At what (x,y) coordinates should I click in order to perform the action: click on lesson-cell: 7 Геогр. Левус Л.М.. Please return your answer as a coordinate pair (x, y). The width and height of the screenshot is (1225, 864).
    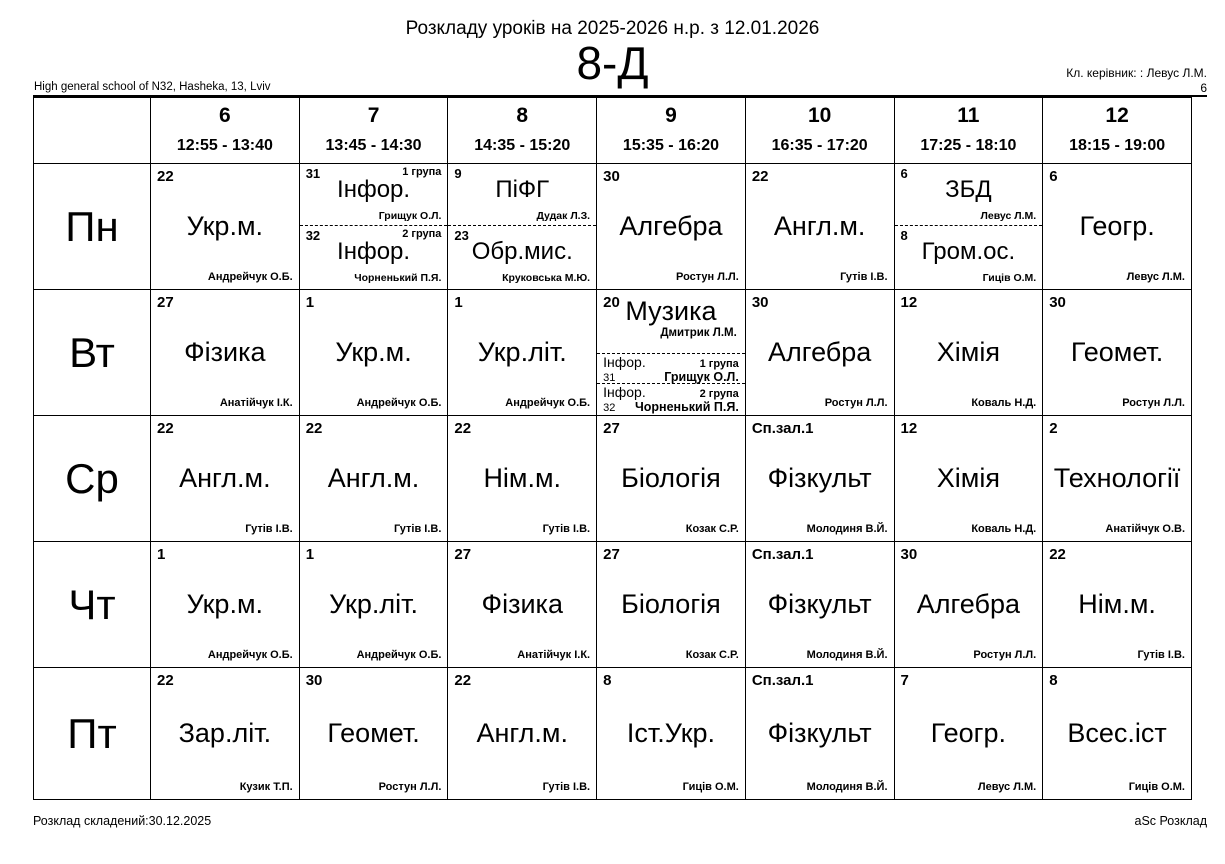
    Looking at the image, I should click on (968, 733).